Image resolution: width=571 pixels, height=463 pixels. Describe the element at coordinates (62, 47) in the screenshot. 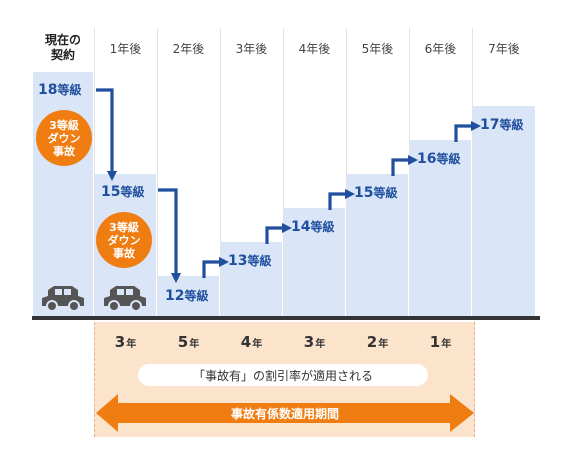

I see `header-current-contract: 現在の 契約` at that location.